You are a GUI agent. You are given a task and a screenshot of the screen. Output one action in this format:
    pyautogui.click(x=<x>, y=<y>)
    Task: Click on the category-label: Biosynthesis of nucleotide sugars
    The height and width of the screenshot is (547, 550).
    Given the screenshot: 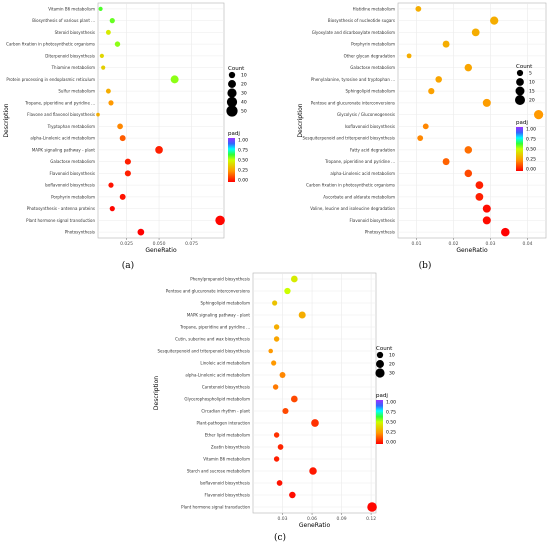 What is the action you would take?
    pyautogui.click(x=361, y=20)
    